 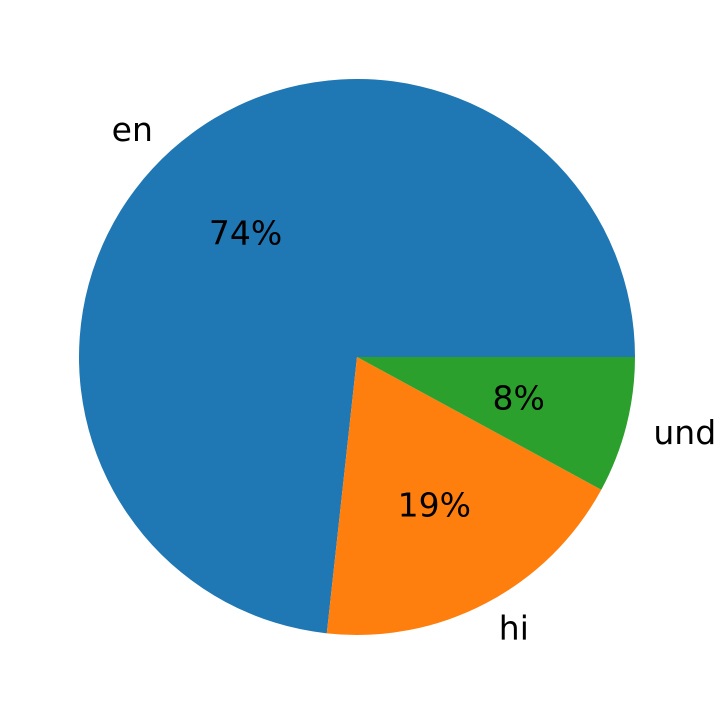 What do you see at coordinates (684, 432) in the screenshot?
I see `slice-label-und: und` at bounding box center [684, 432].